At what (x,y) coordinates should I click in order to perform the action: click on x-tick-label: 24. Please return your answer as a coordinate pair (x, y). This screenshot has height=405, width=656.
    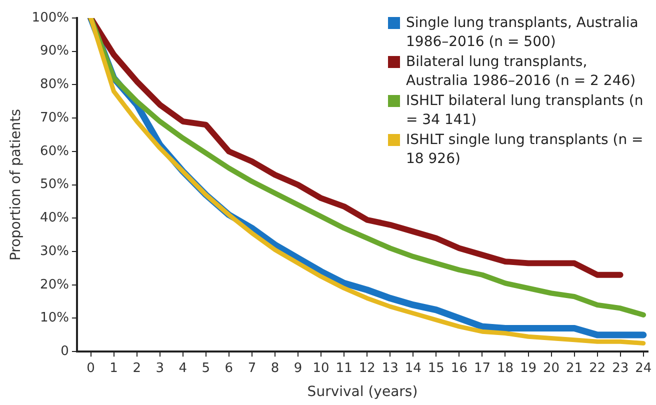
    Looking at the image, I should click on (643, 368).